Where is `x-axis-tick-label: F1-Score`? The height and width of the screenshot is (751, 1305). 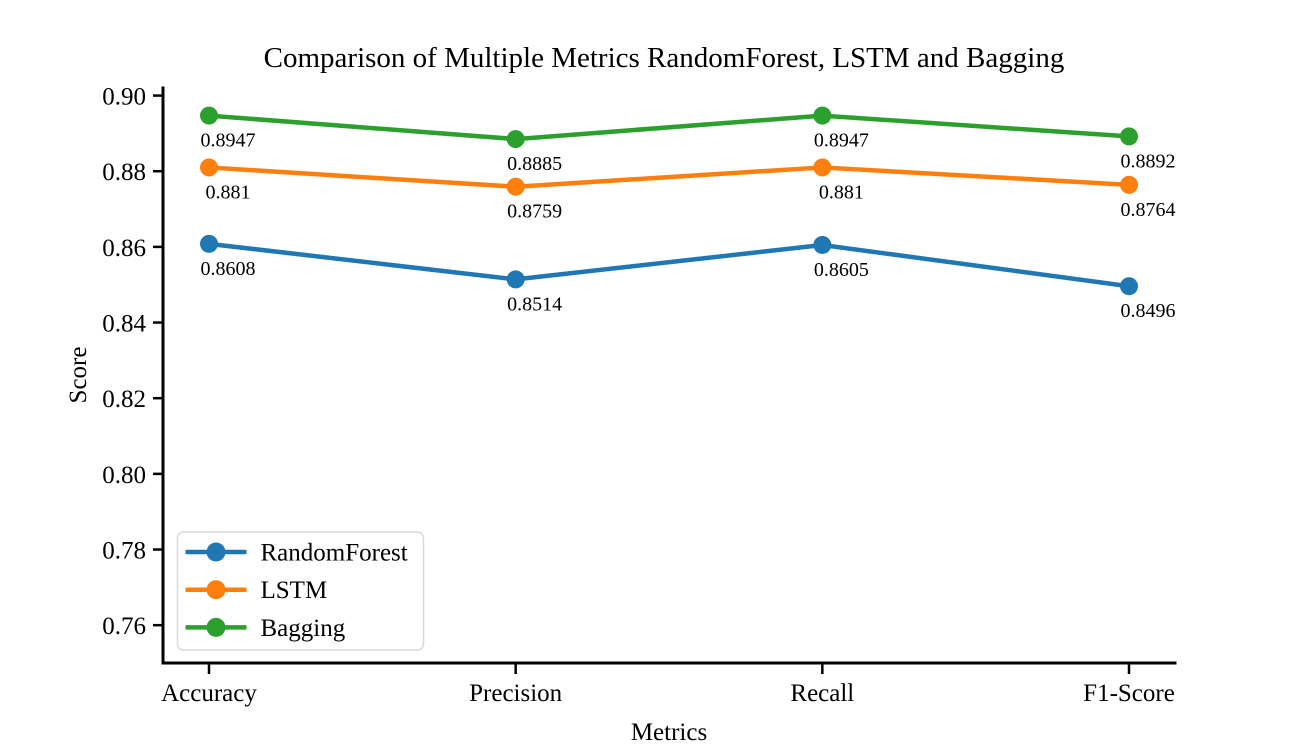 x-axis-tick-label: F1-Score is located at coordinates (1129, 693).